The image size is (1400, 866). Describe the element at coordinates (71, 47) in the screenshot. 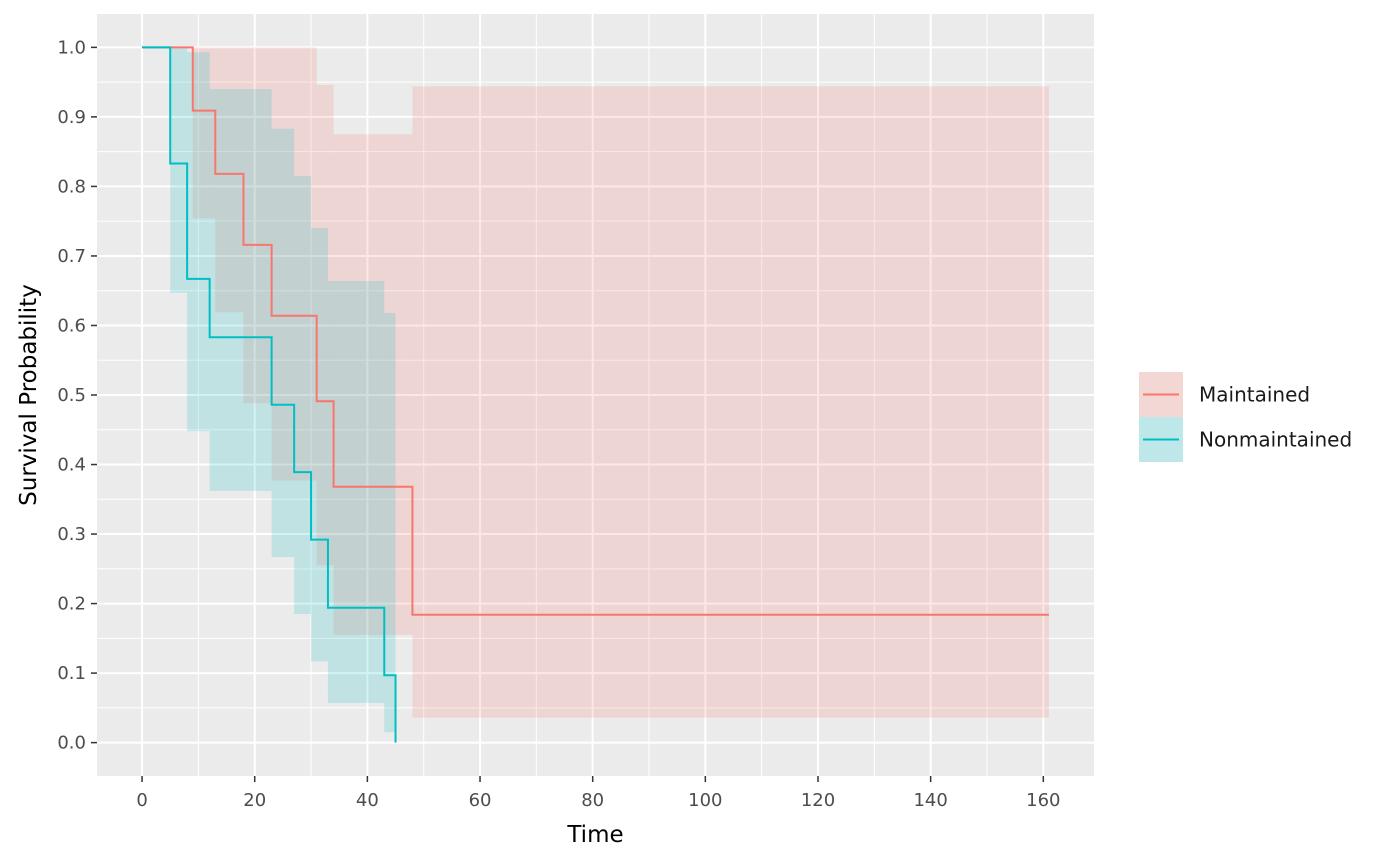

I see `y-tick-label: 1.0` at that location.